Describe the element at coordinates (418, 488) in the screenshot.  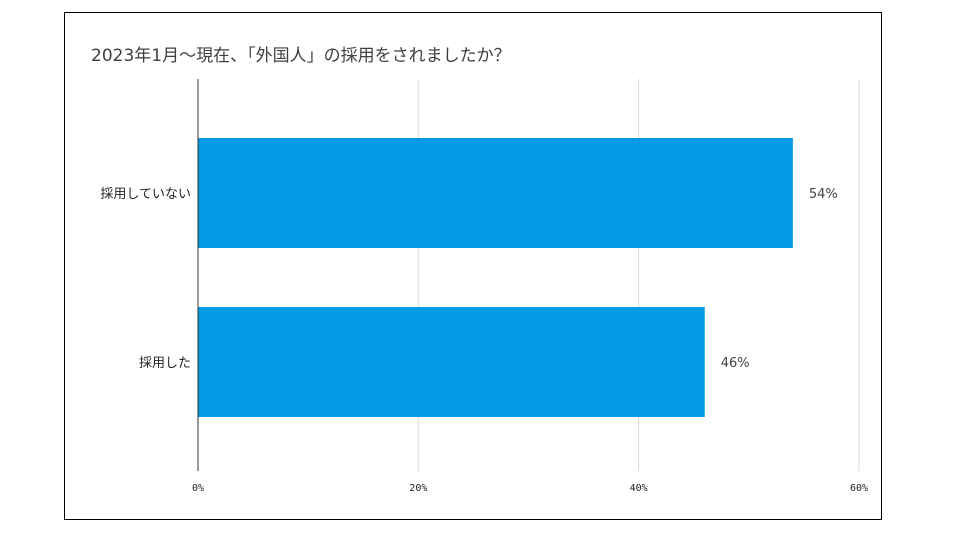
I see `tick-label-1: 20%` at that location.